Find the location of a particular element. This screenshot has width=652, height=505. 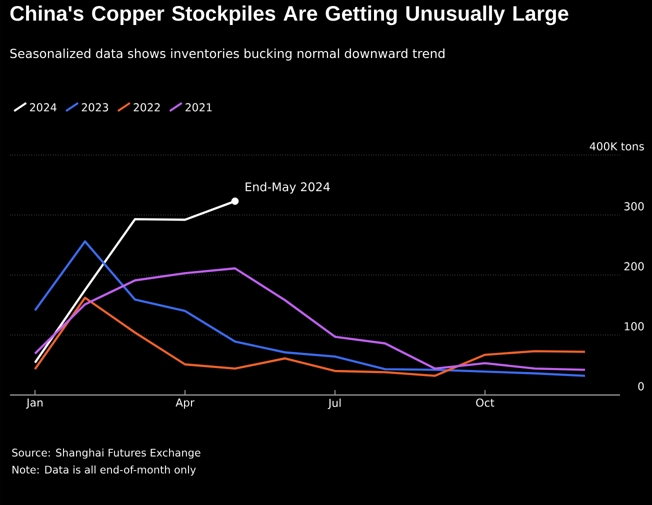

y-tick-label: 0 is located at coordinates (641, 386).